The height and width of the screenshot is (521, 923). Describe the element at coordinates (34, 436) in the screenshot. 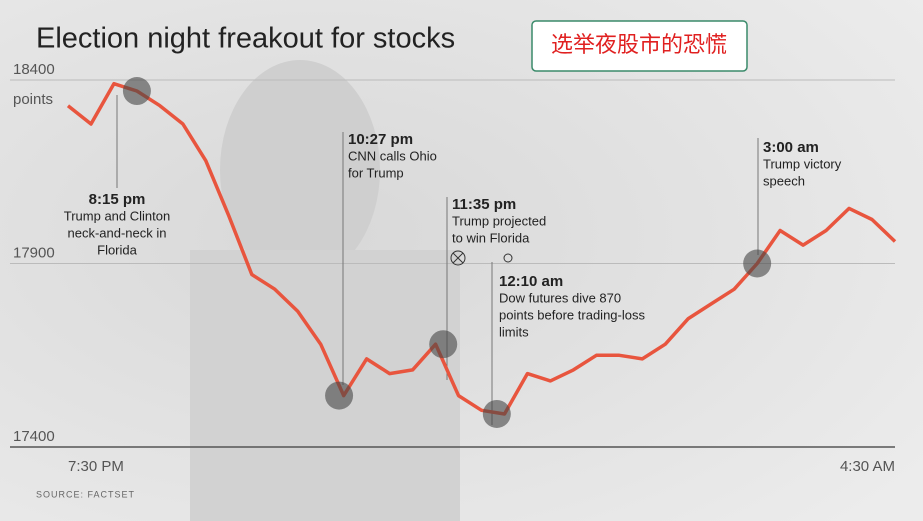

I see `y-tick-label: 17400` at that location.